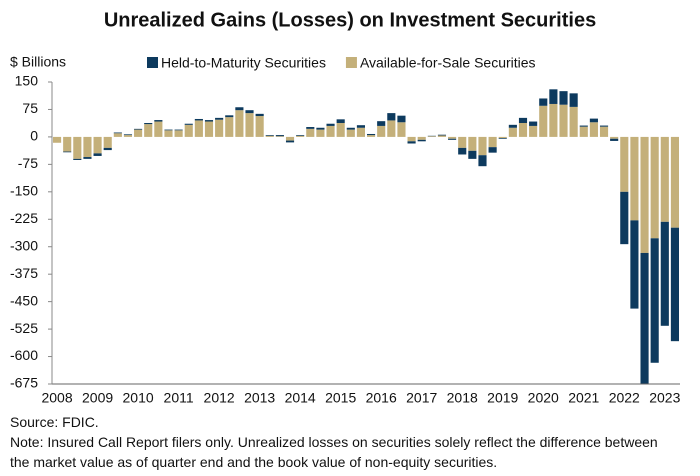 This screenshot has height=476, width=700. What do you see at coordinates (502, 398) in the screenshot?
I see `x-tick-label: 2019` at bounding box center [502, 398].